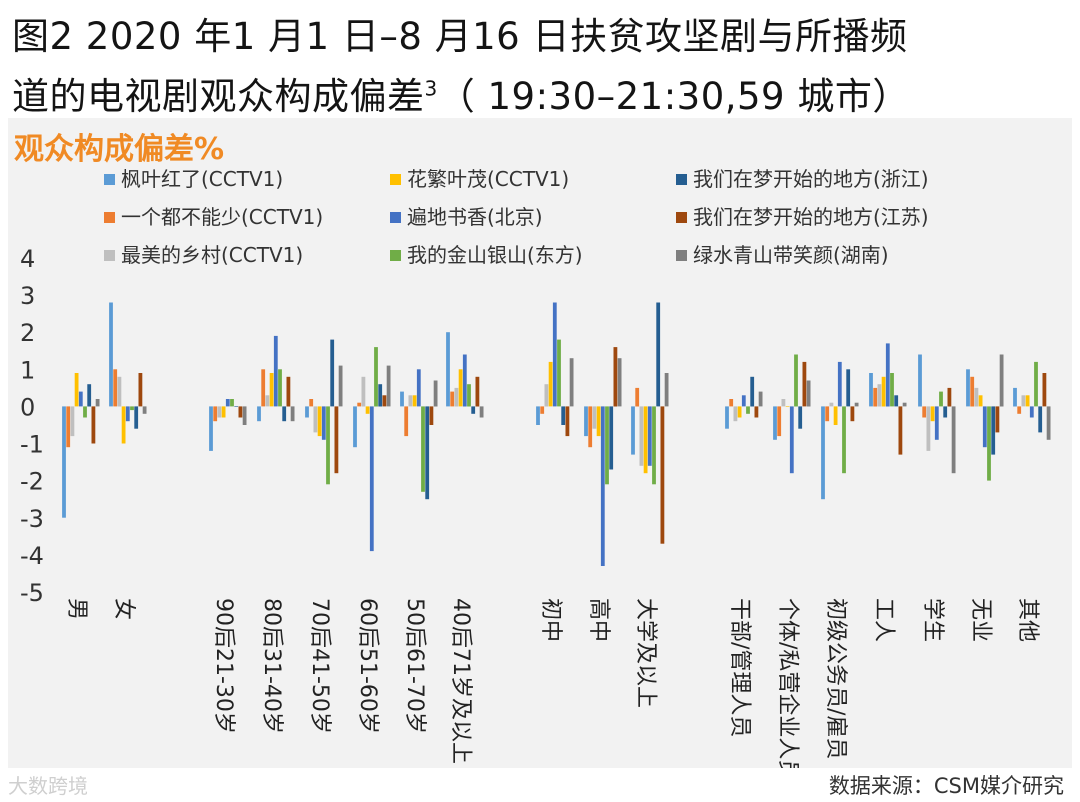 The width and height of the screenshot is (1080, 802). Describe the element at coordinates (27, 370) in the screenshot. I see `y-tick-label: 1` at that location.